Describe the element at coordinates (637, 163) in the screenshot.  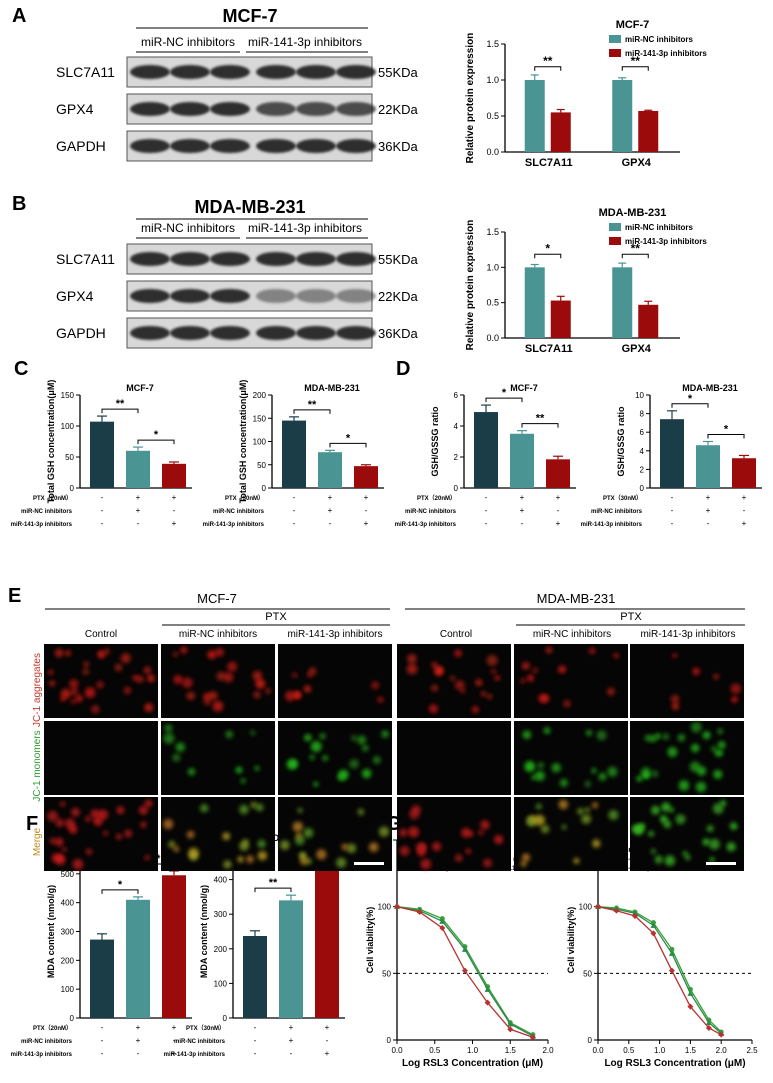
I see `chart-a-bar-x-tick-label: GPX4` at that location.